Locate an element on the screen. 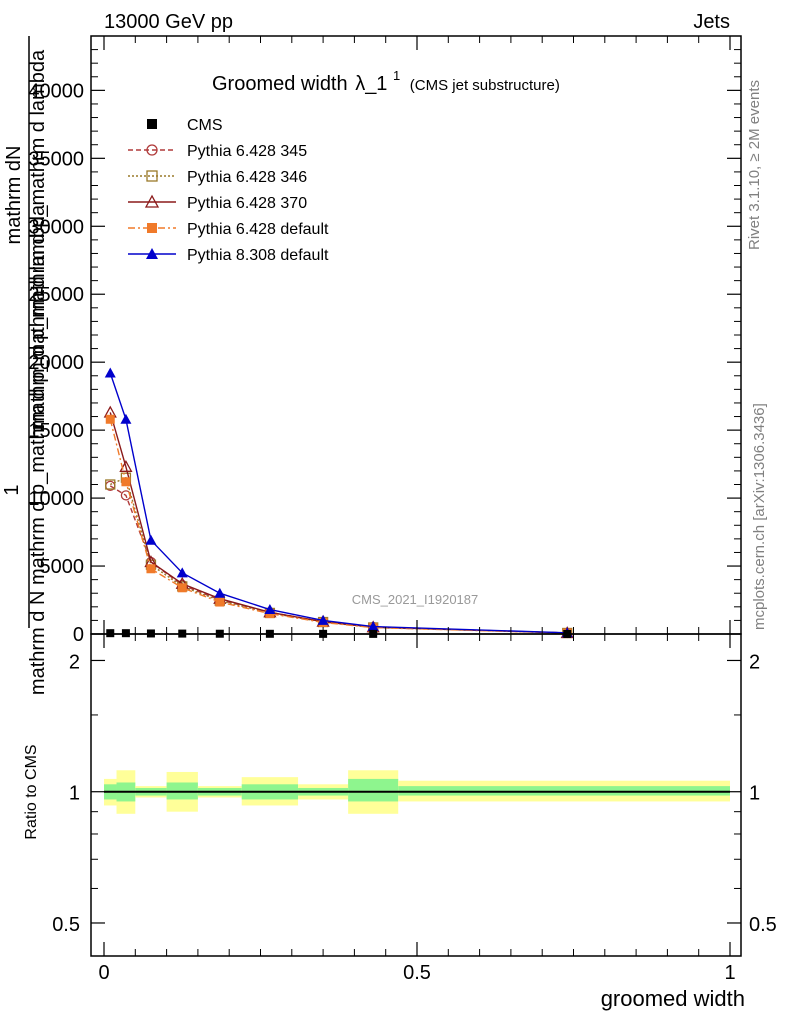  rtick-label-left-2: 2 is located at coordinates (74, 662).